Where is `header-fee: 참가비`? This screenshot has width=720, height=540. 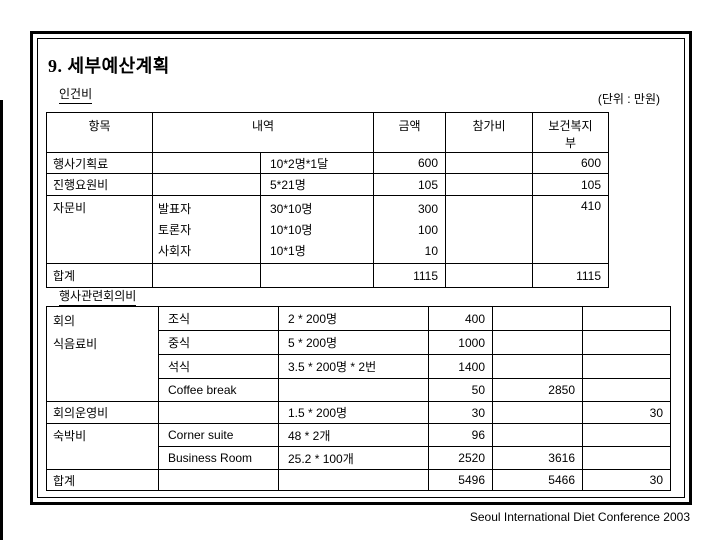 header-fee: 참가비 is located at coordinates (489, 132).